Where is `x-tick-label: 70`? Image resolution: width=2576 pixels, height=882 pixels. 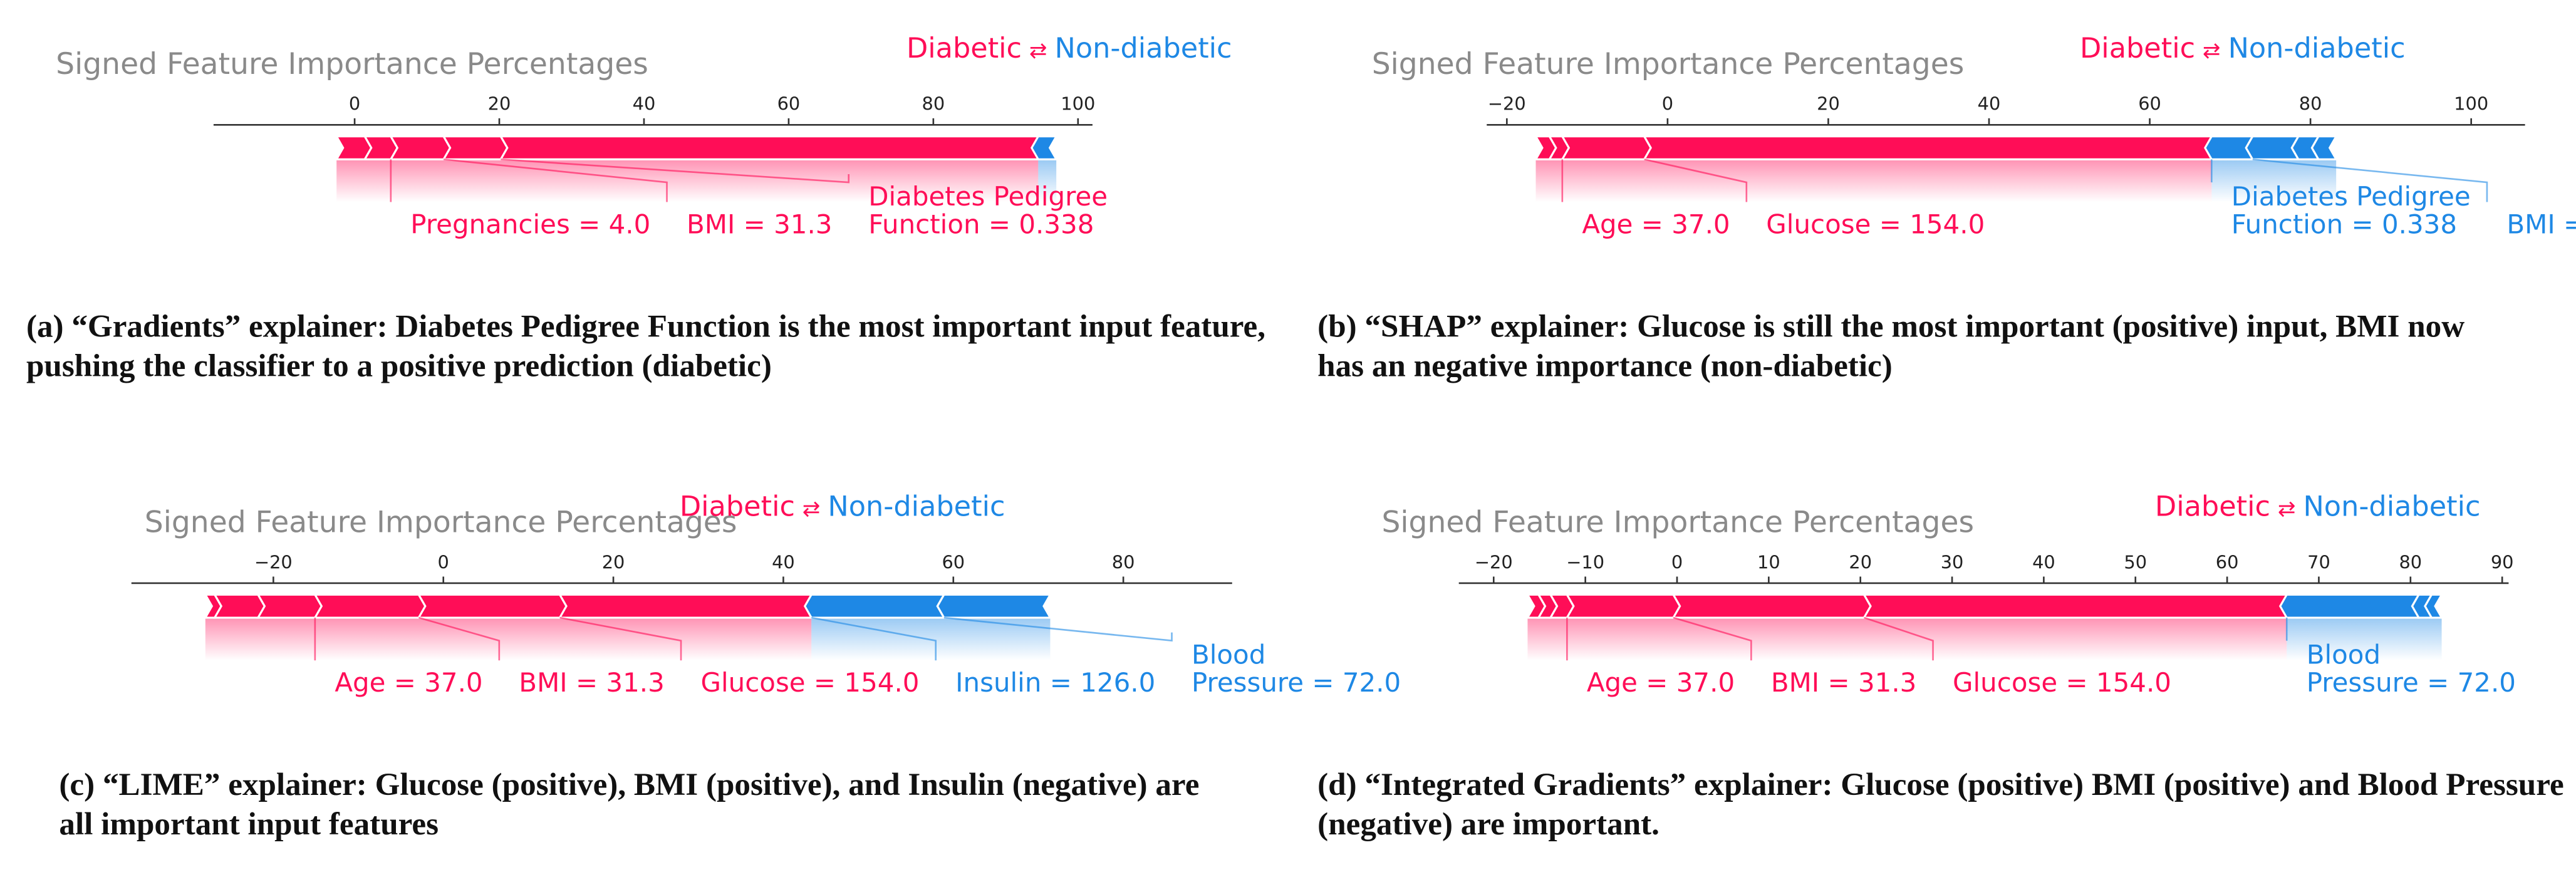 x-tick-label: 70 is located at coordinates (2318, 562).